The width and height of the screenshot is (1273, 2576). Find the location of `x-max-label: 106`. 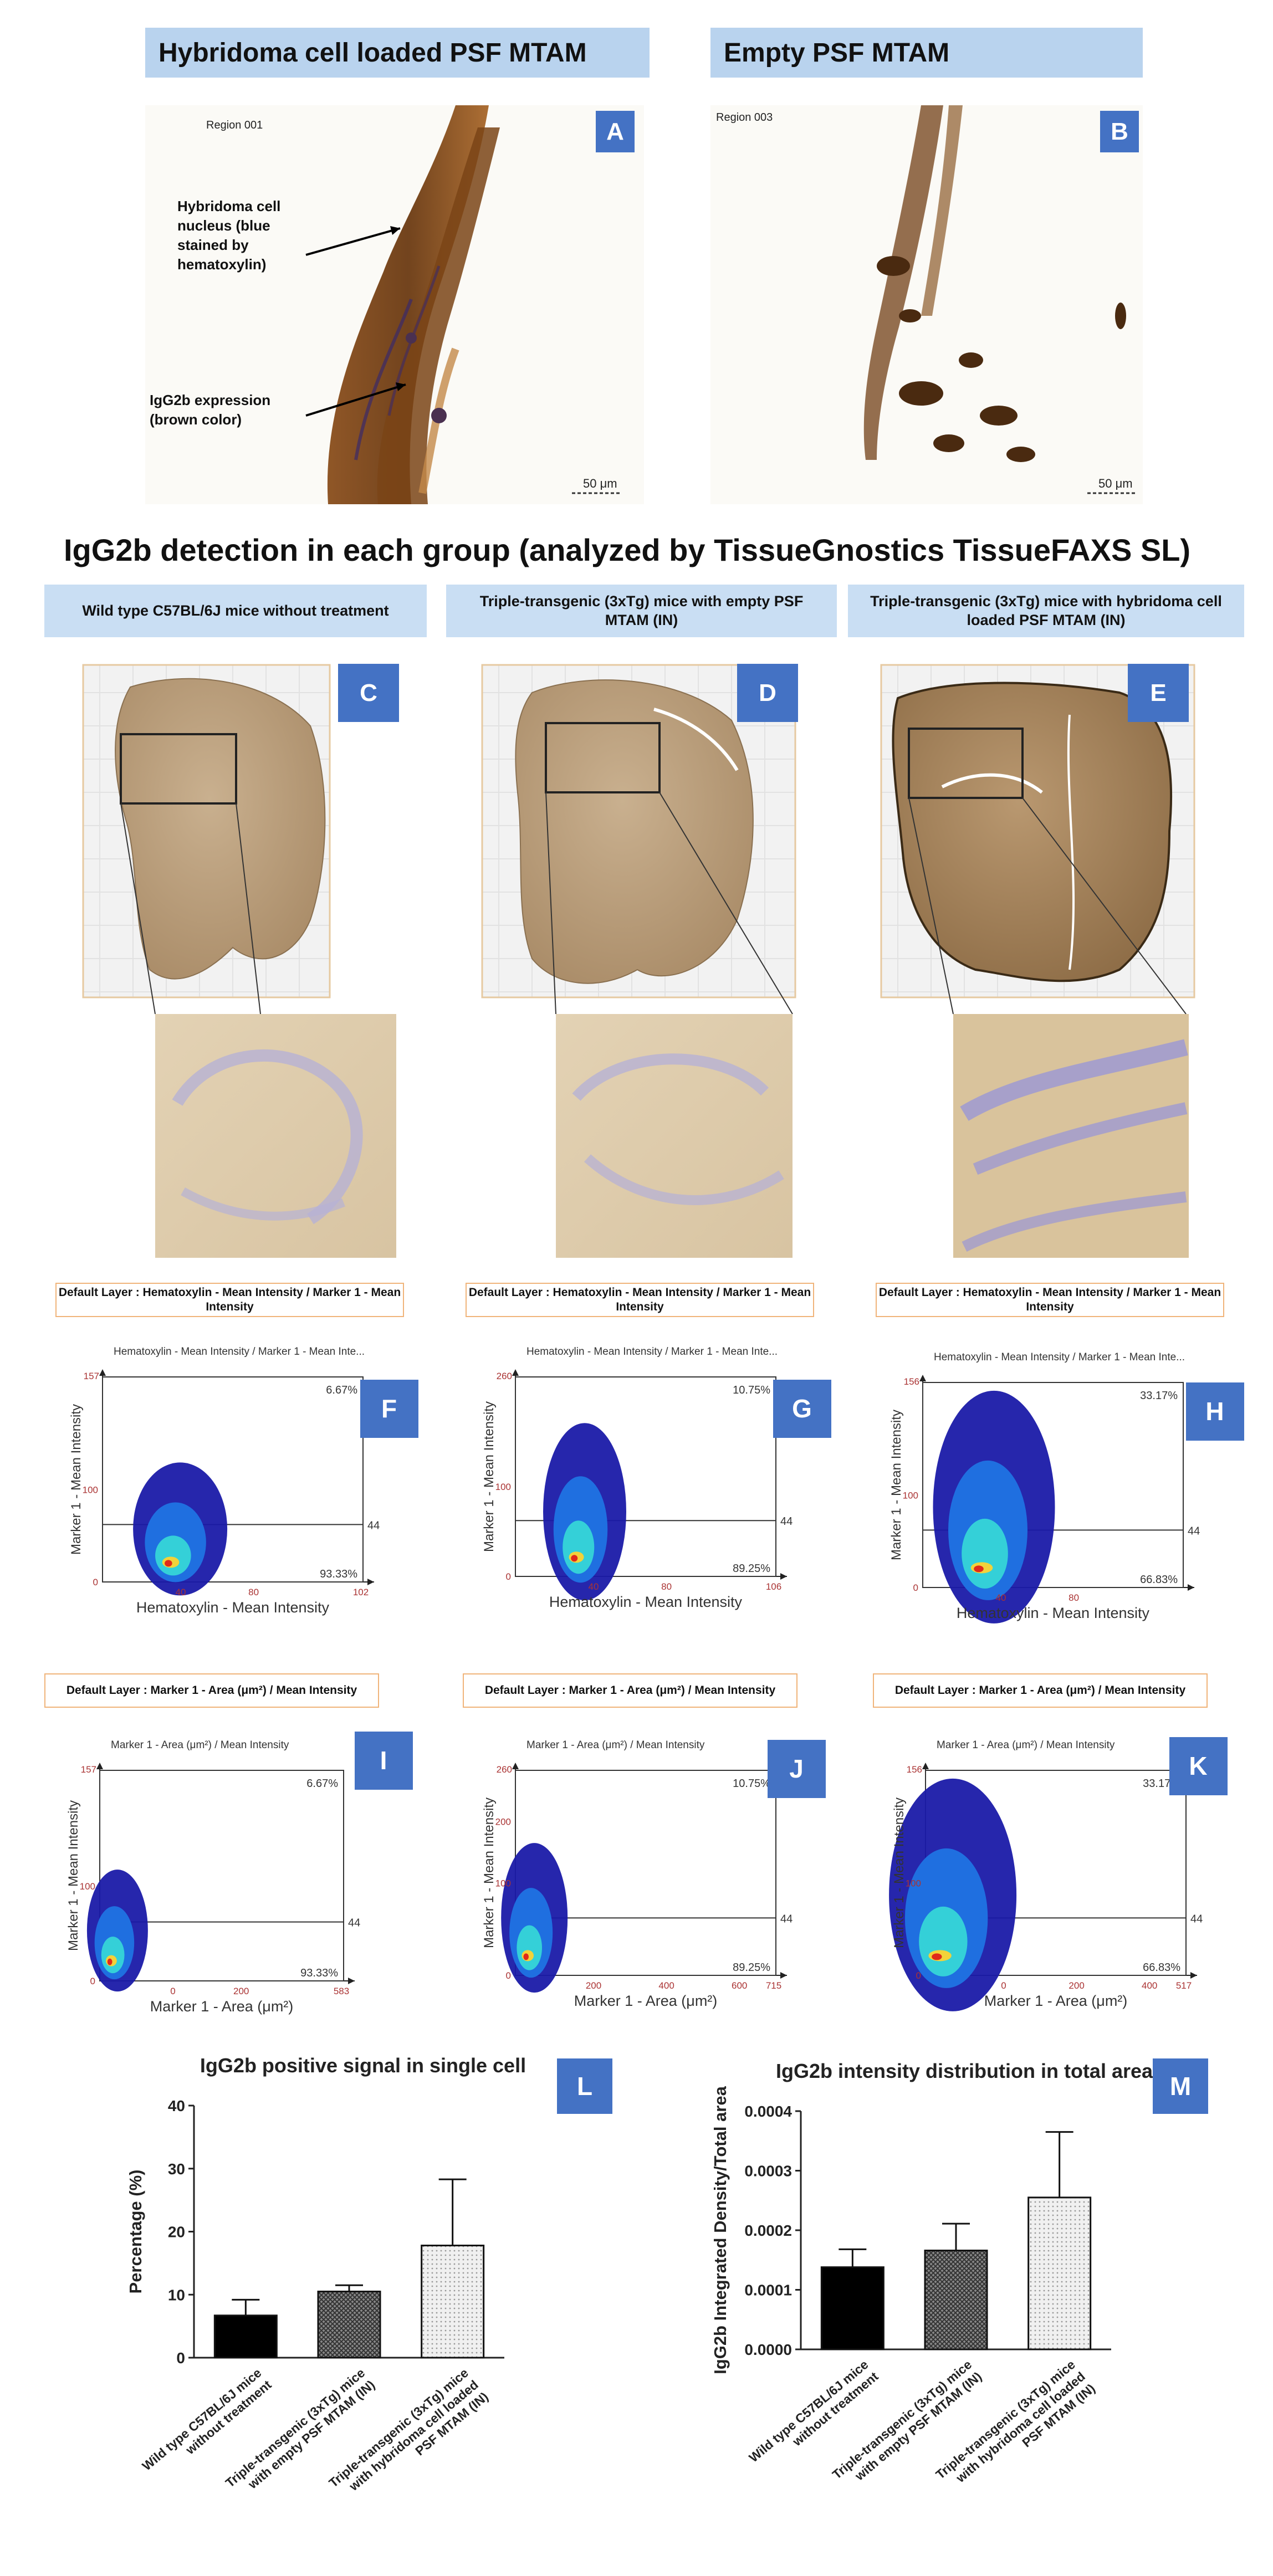

x-max-label: 106 is located at coordinates (773, 1586).